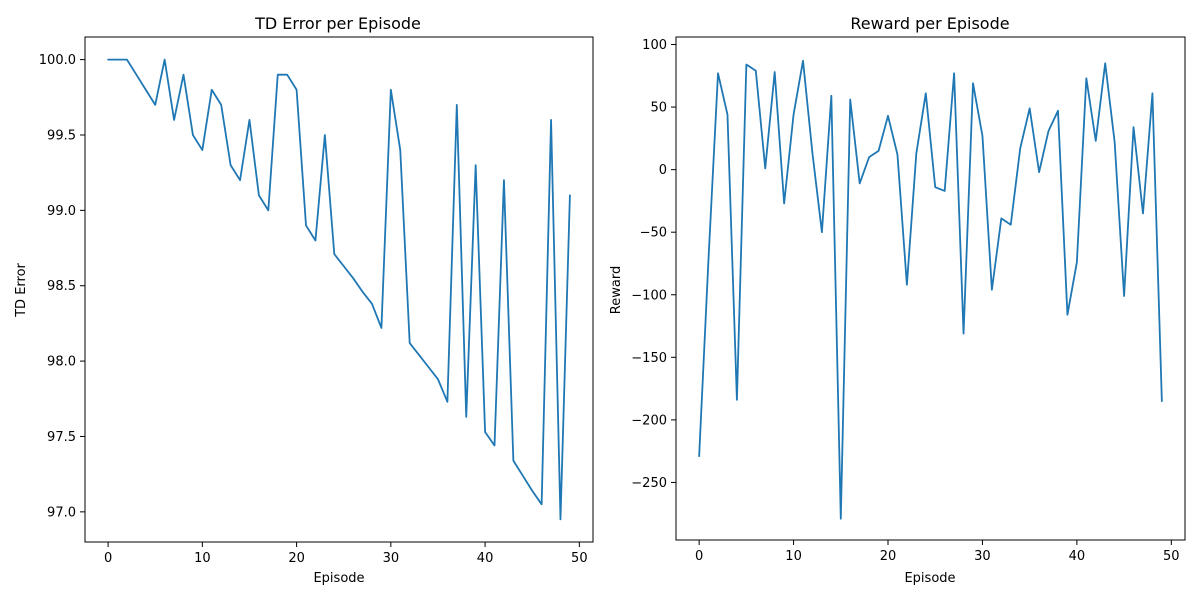 Image resolution: width=1200 pixels, height=600 pixels. What do you see at coordinates (391, 558) in the screenshot?
I see `td-error-x-tick-label: 30` at bounding box center [391, 558].